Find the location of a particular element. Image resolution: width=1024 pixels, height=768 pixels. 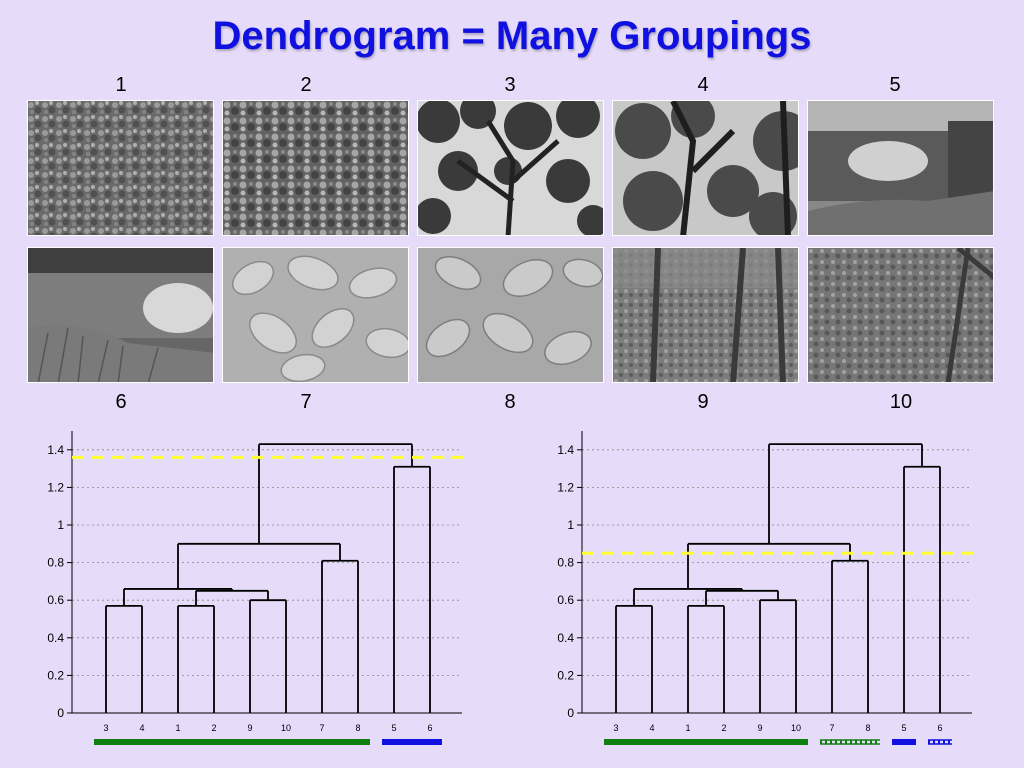

image-label-6: 6 is located at coordinates (121, 402).